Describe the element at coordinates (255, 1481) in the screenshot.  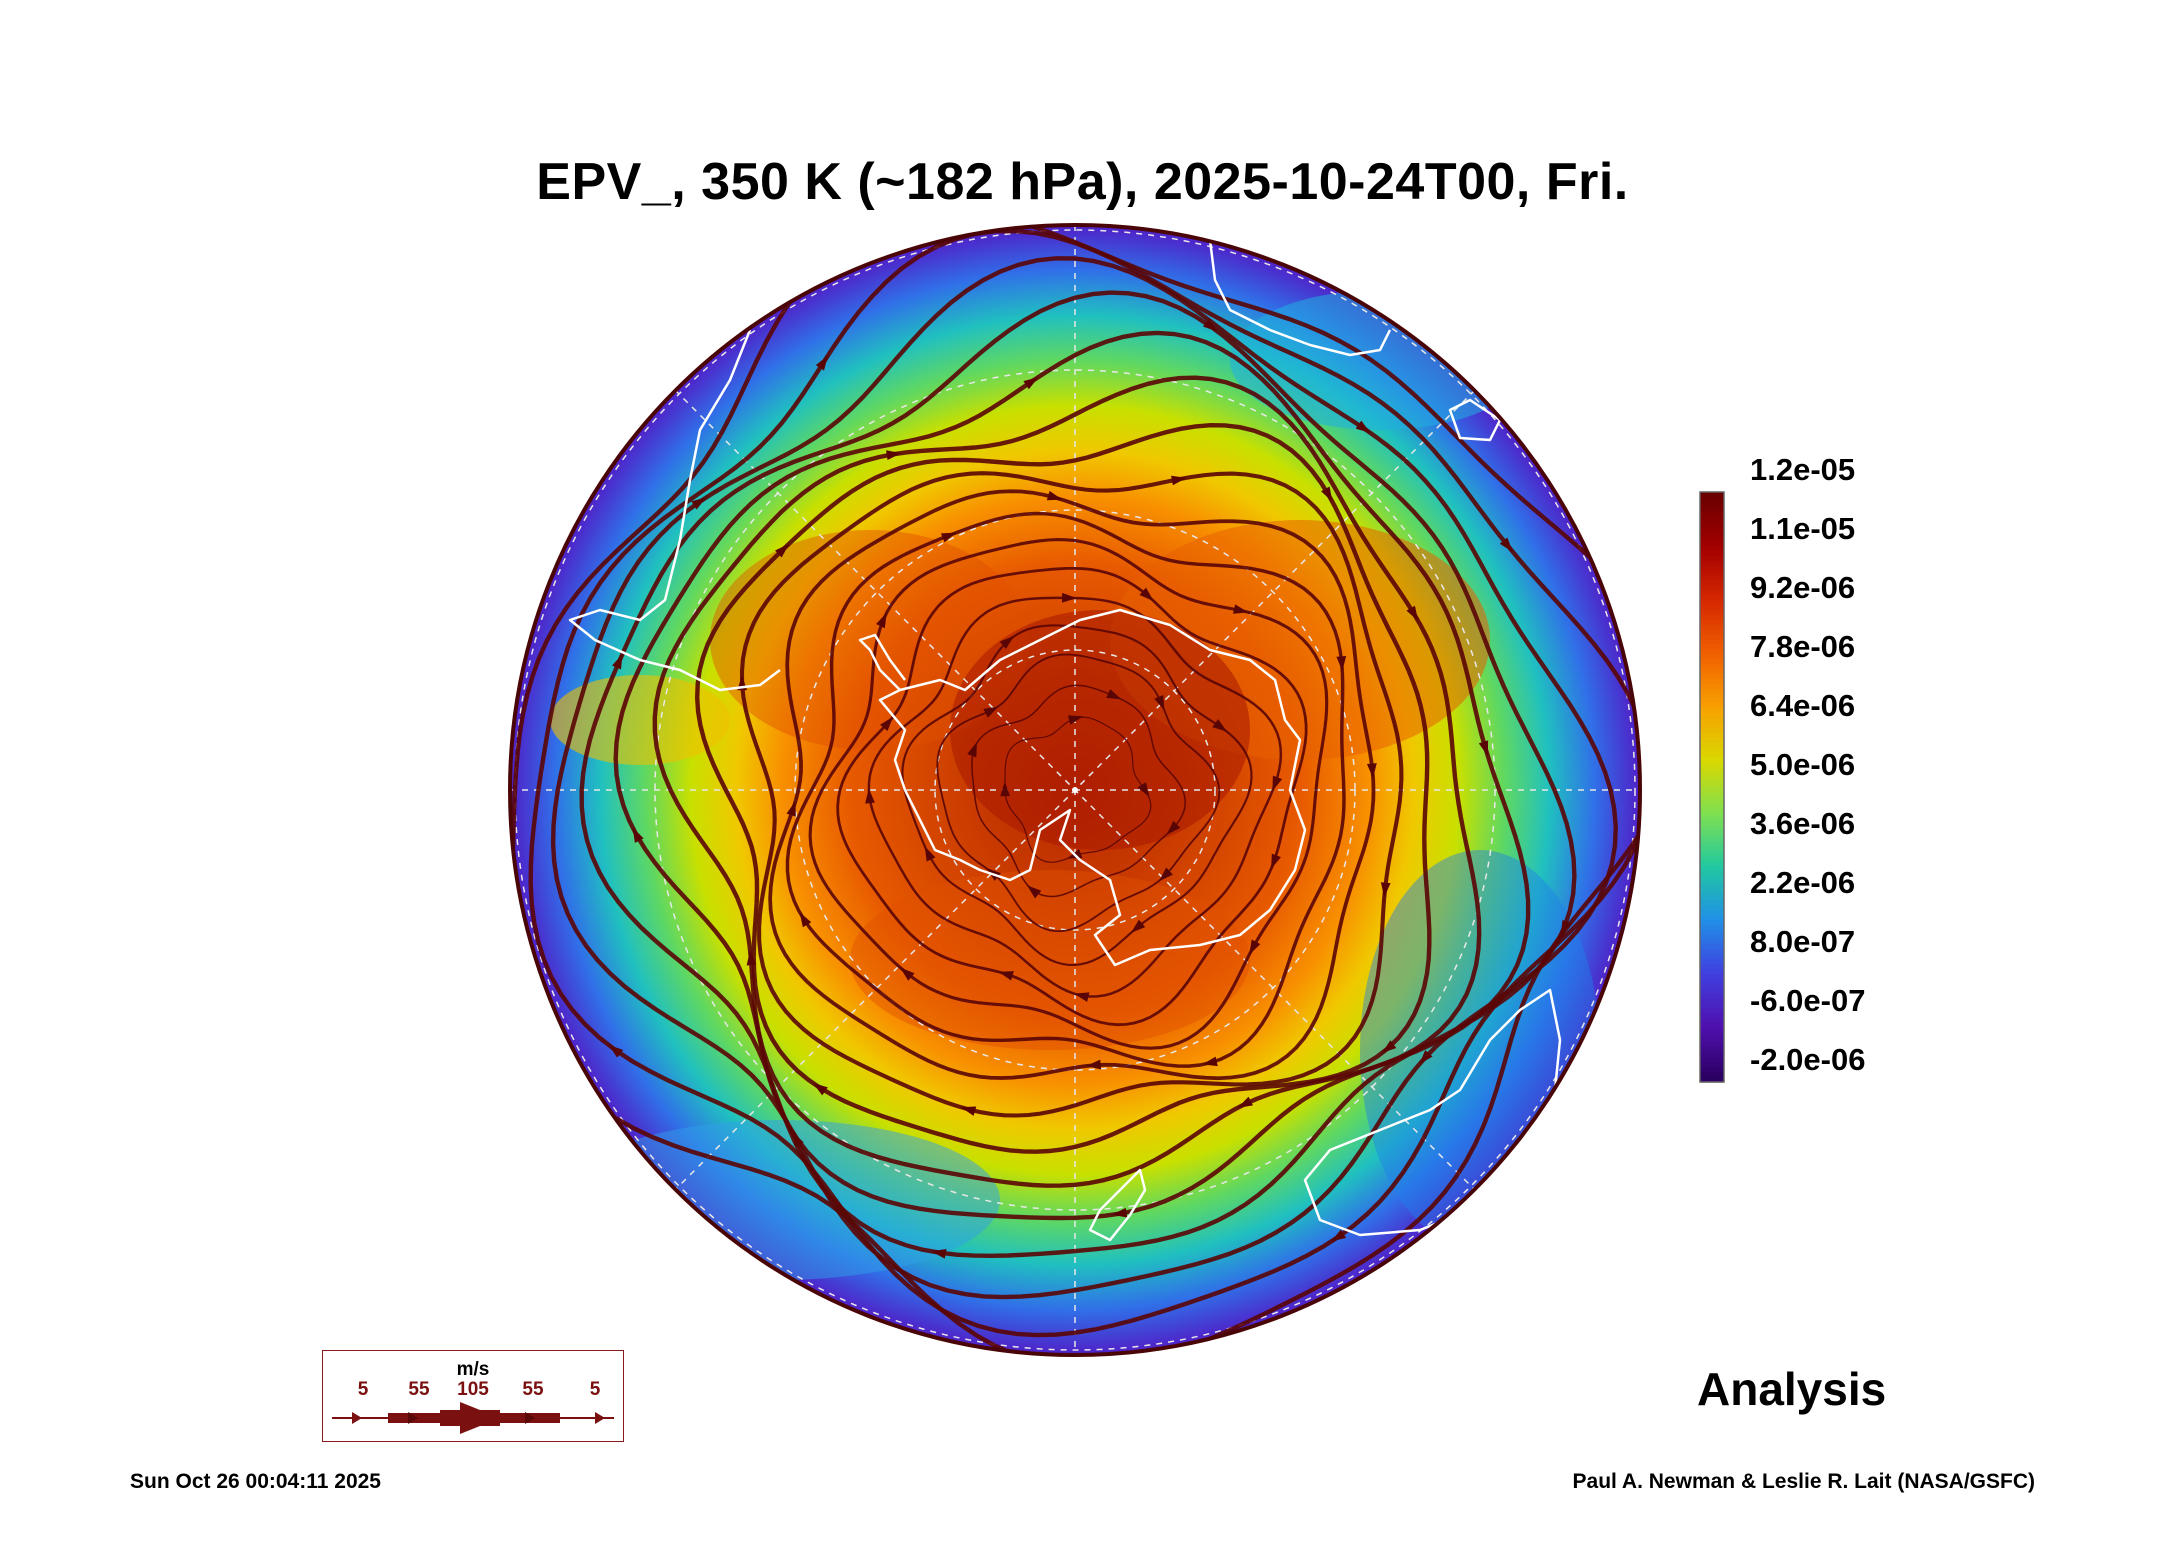
I see `timestamp: Sun Oct 26 00:04:11 2025` at that location.